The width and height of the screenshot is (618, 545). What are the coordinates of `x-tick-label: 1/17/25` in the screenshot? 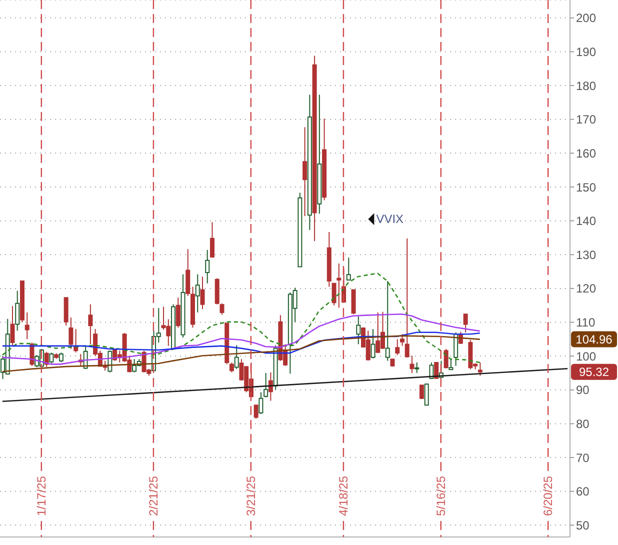 It's located at (41, 496).